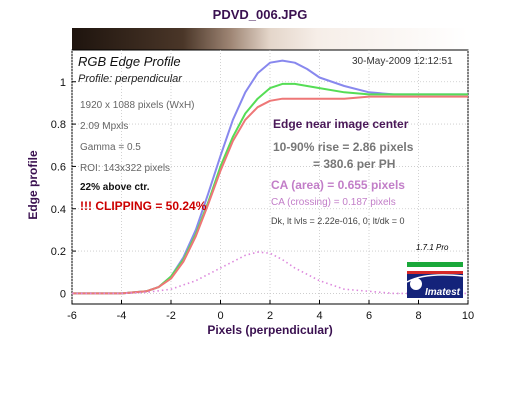 The height and width of the screenshot is (405, 520). I want to click on y-tick-label: 0.8, so click(58, 125).